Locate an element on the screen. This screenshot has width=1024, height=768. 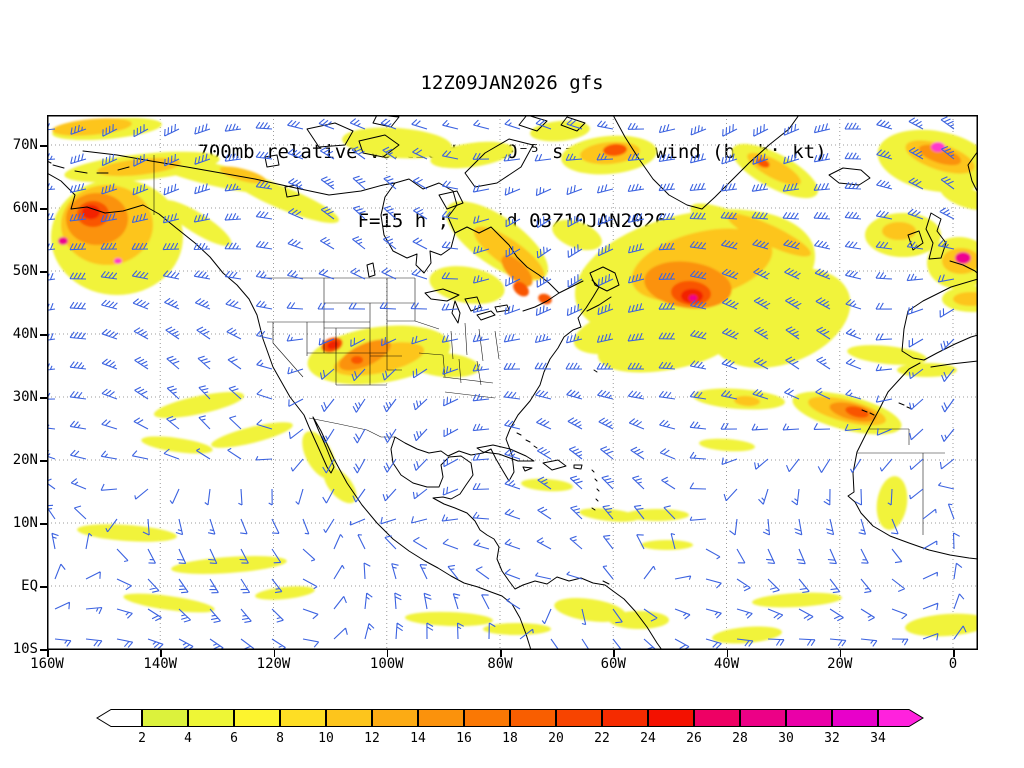
colorbar-tick-label: 4 is located at coordinates (188, 738).